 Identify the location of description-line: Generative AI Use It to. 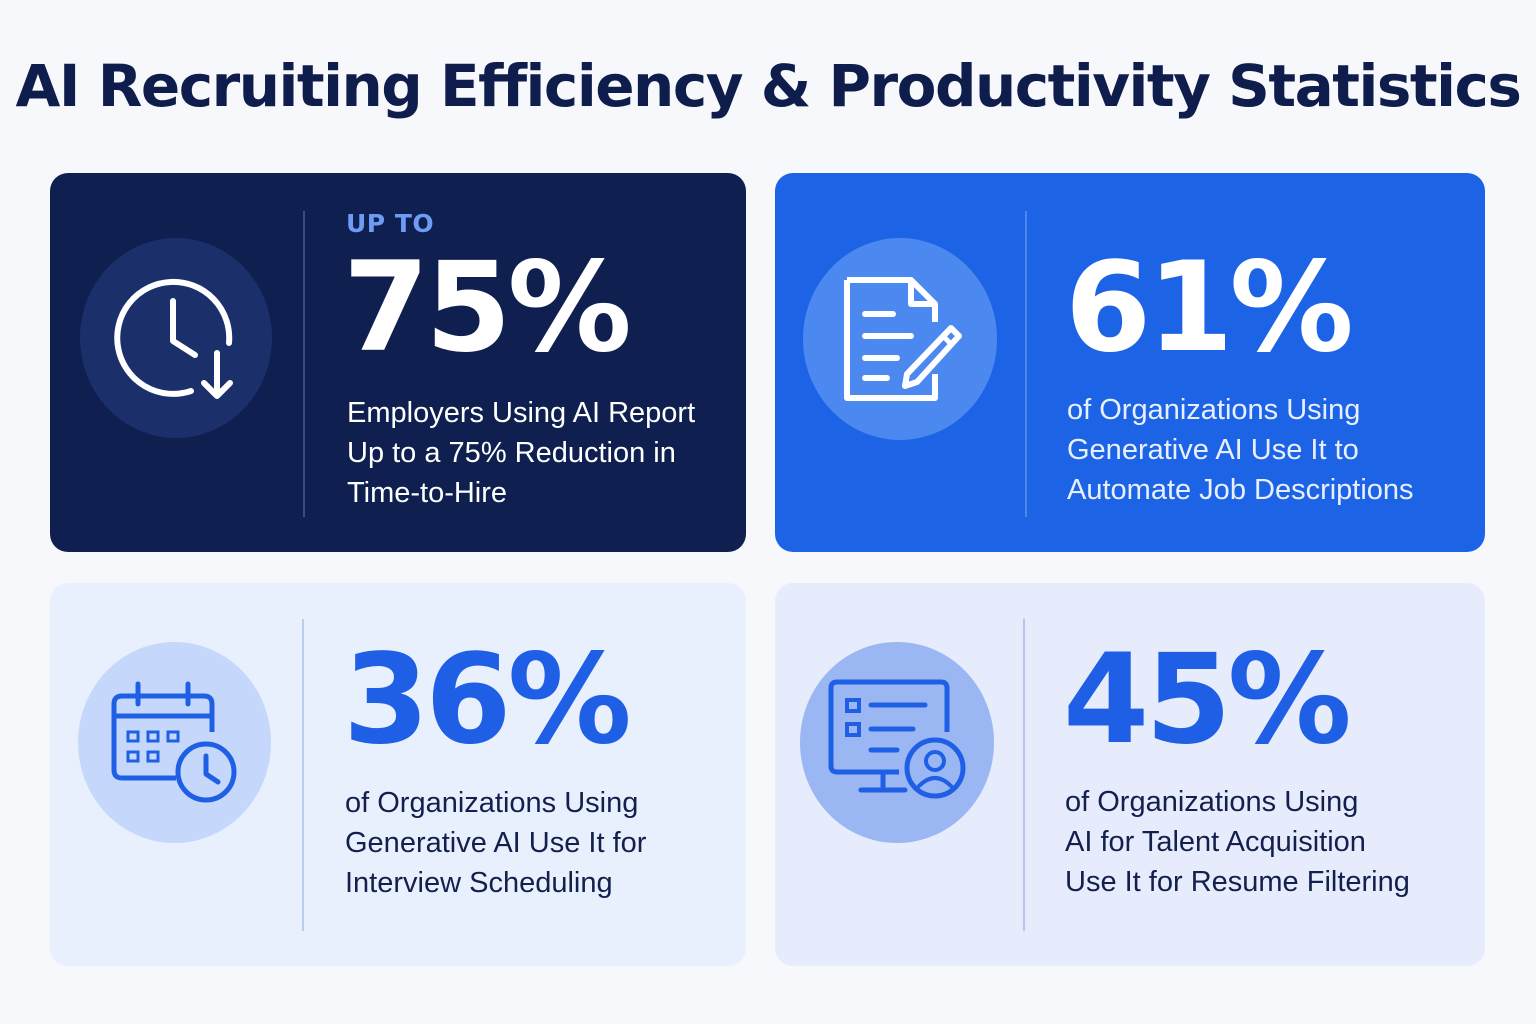
(1213, 450).